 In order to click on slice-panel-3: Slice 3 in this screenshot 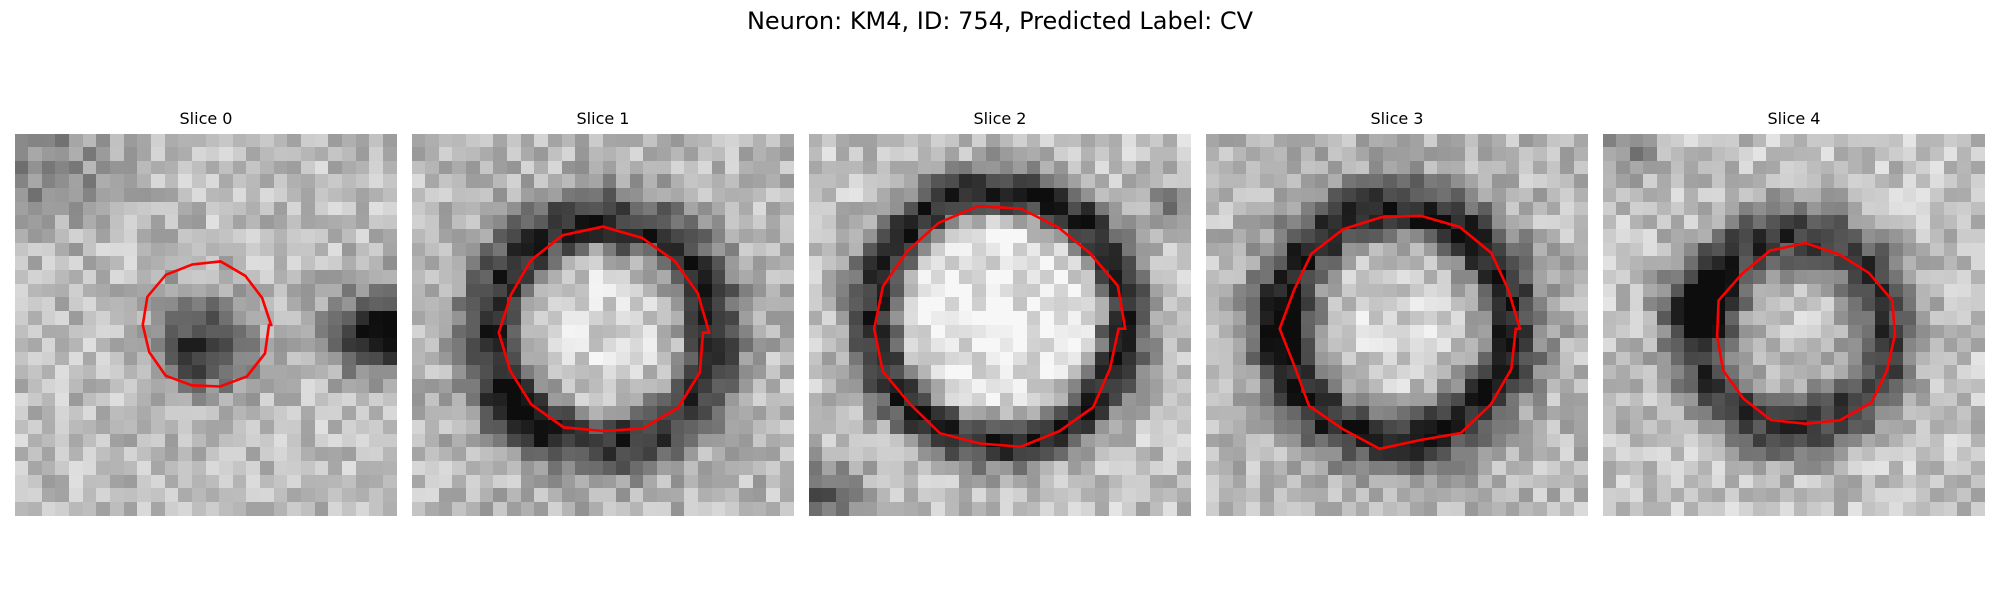, I will do `click(1397, 312)`.